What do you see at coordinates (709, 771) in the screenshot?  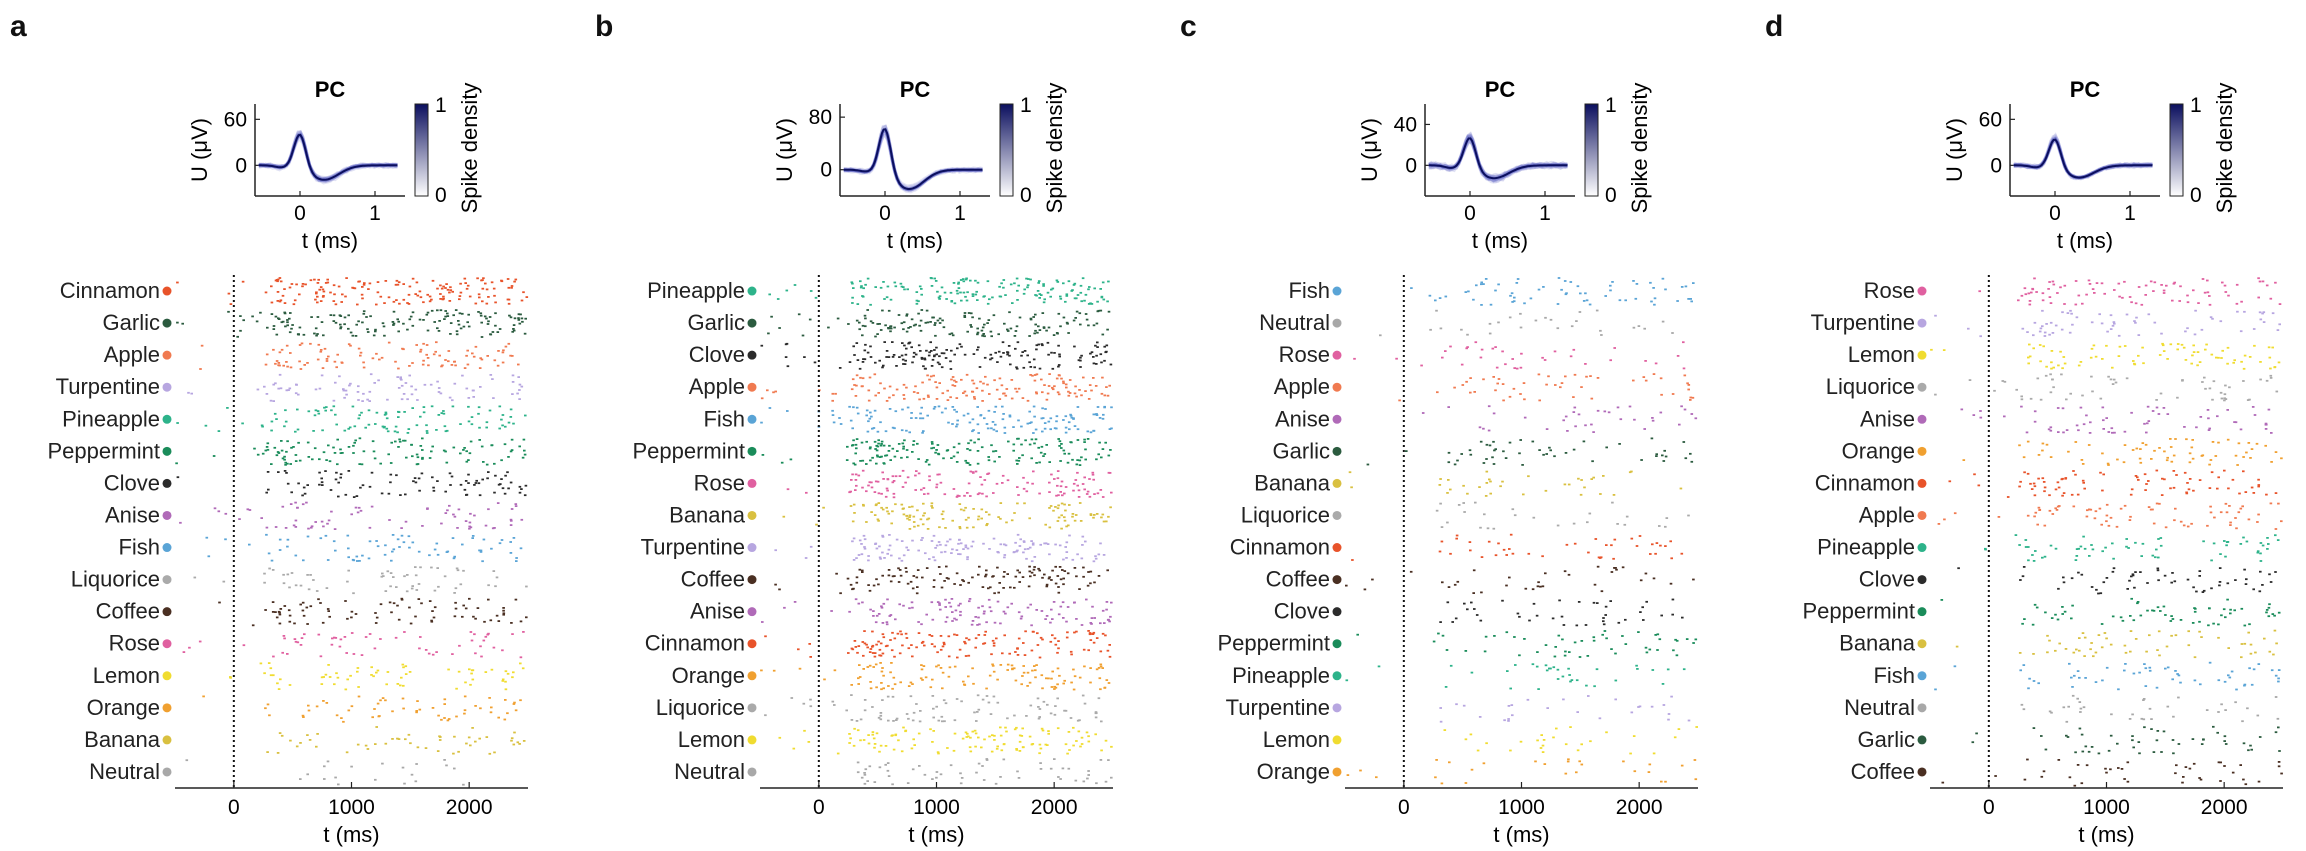 I see `row-label: Neutral` at bounding box center [709, 771].